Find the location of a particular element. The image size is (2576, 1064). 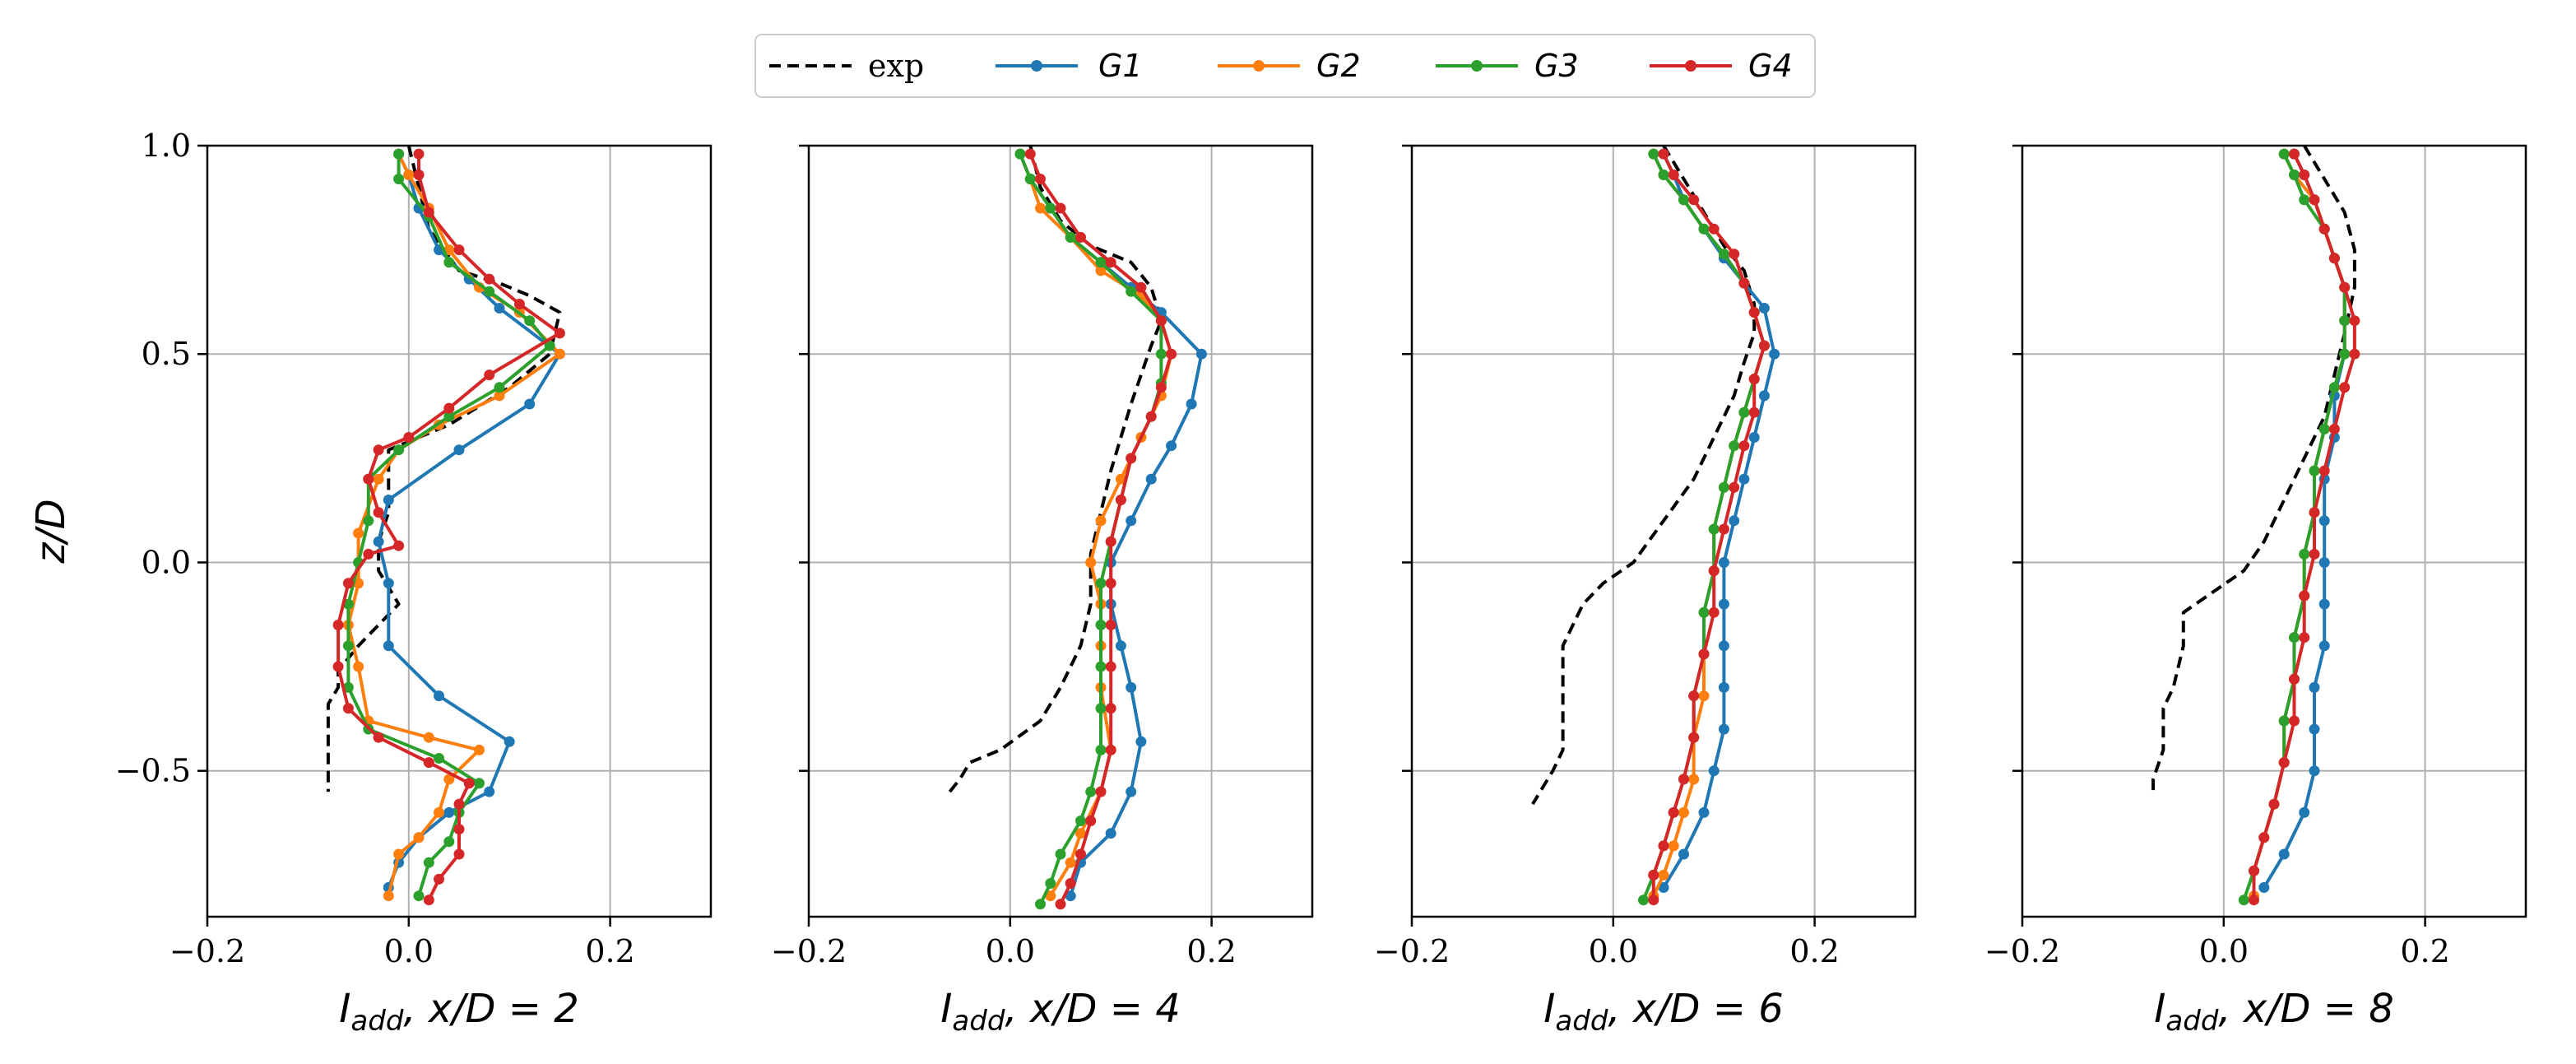

series-line-exp is located at coordinates (1644, 475).